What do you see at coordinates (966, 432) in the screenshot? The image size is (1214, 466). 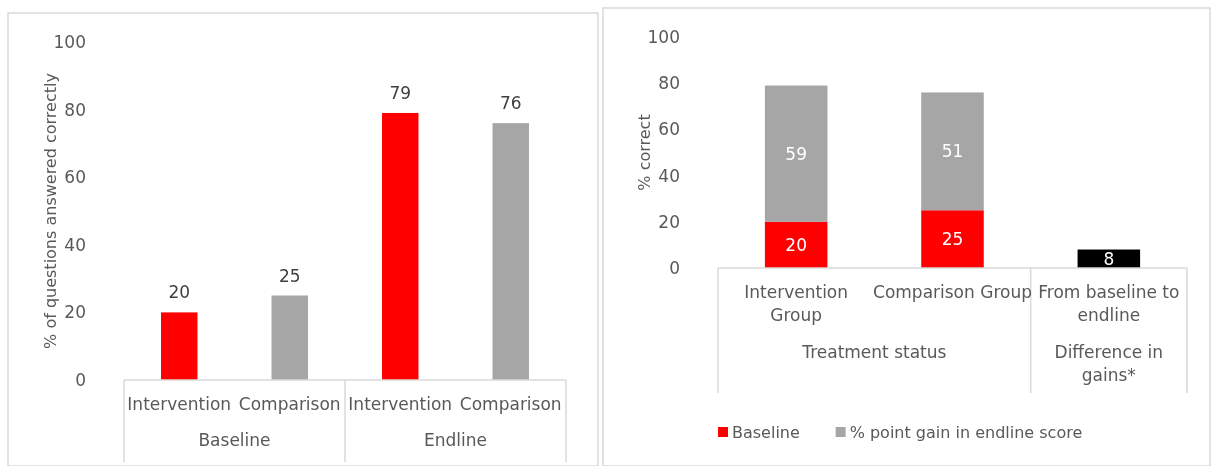 I see `legend-label: % point gain in endline score` at bounding box center [966, 432].